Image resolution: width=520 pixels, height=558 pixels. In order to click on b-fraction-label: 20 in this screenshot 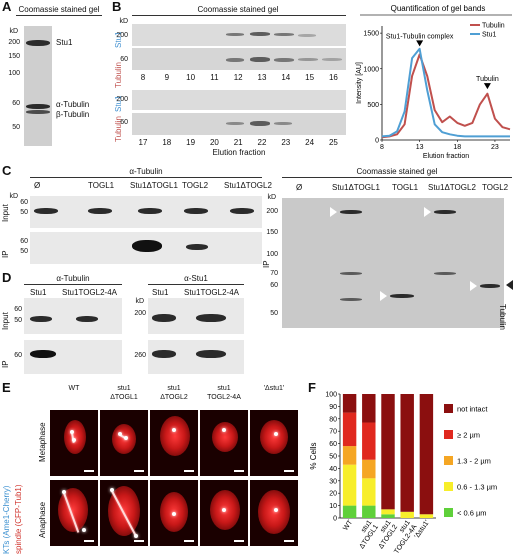, I will do `click(214, 142)`.